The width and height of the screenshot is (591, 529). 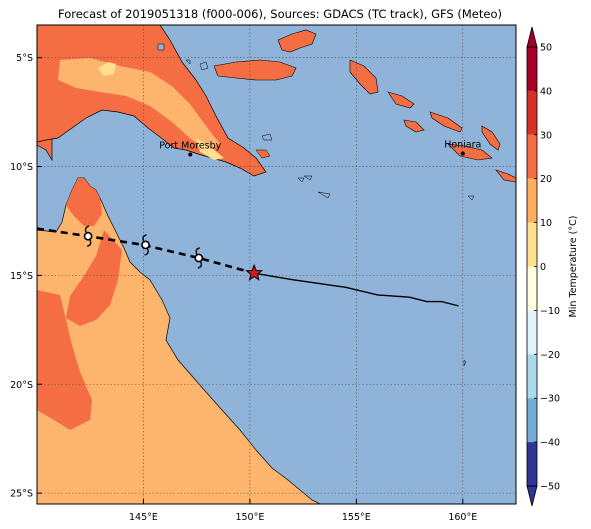 What do you see at coordinates (21, 167) in the screenshot?
I see `lat-tick-label: 10°S` at bounding box center [21, 167].